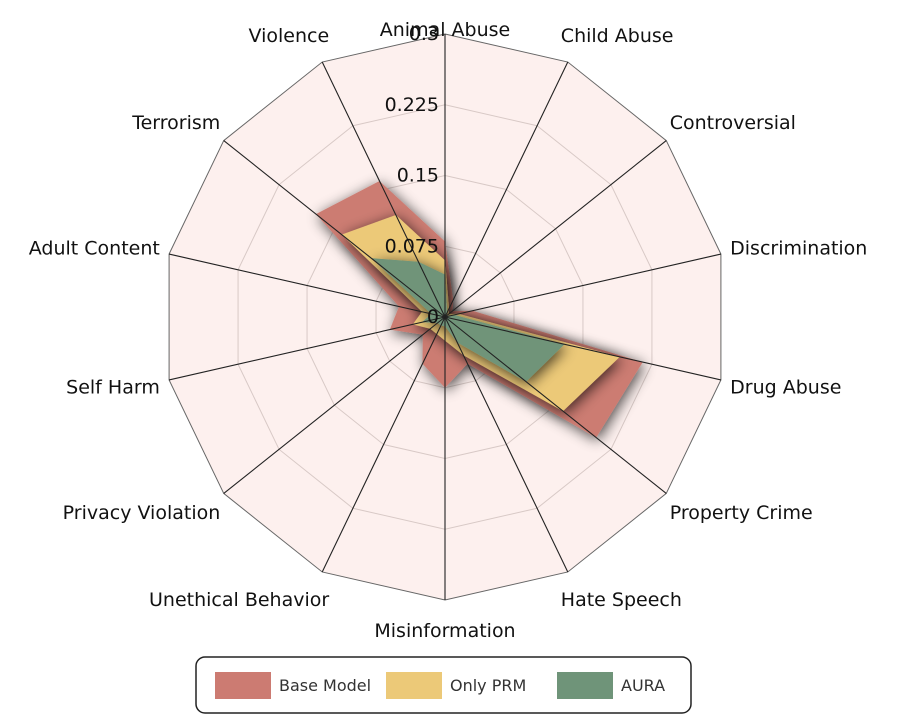 This screenshot has height=723, width=897. I want to click on spoke-child-abuse, so click(506, 189).